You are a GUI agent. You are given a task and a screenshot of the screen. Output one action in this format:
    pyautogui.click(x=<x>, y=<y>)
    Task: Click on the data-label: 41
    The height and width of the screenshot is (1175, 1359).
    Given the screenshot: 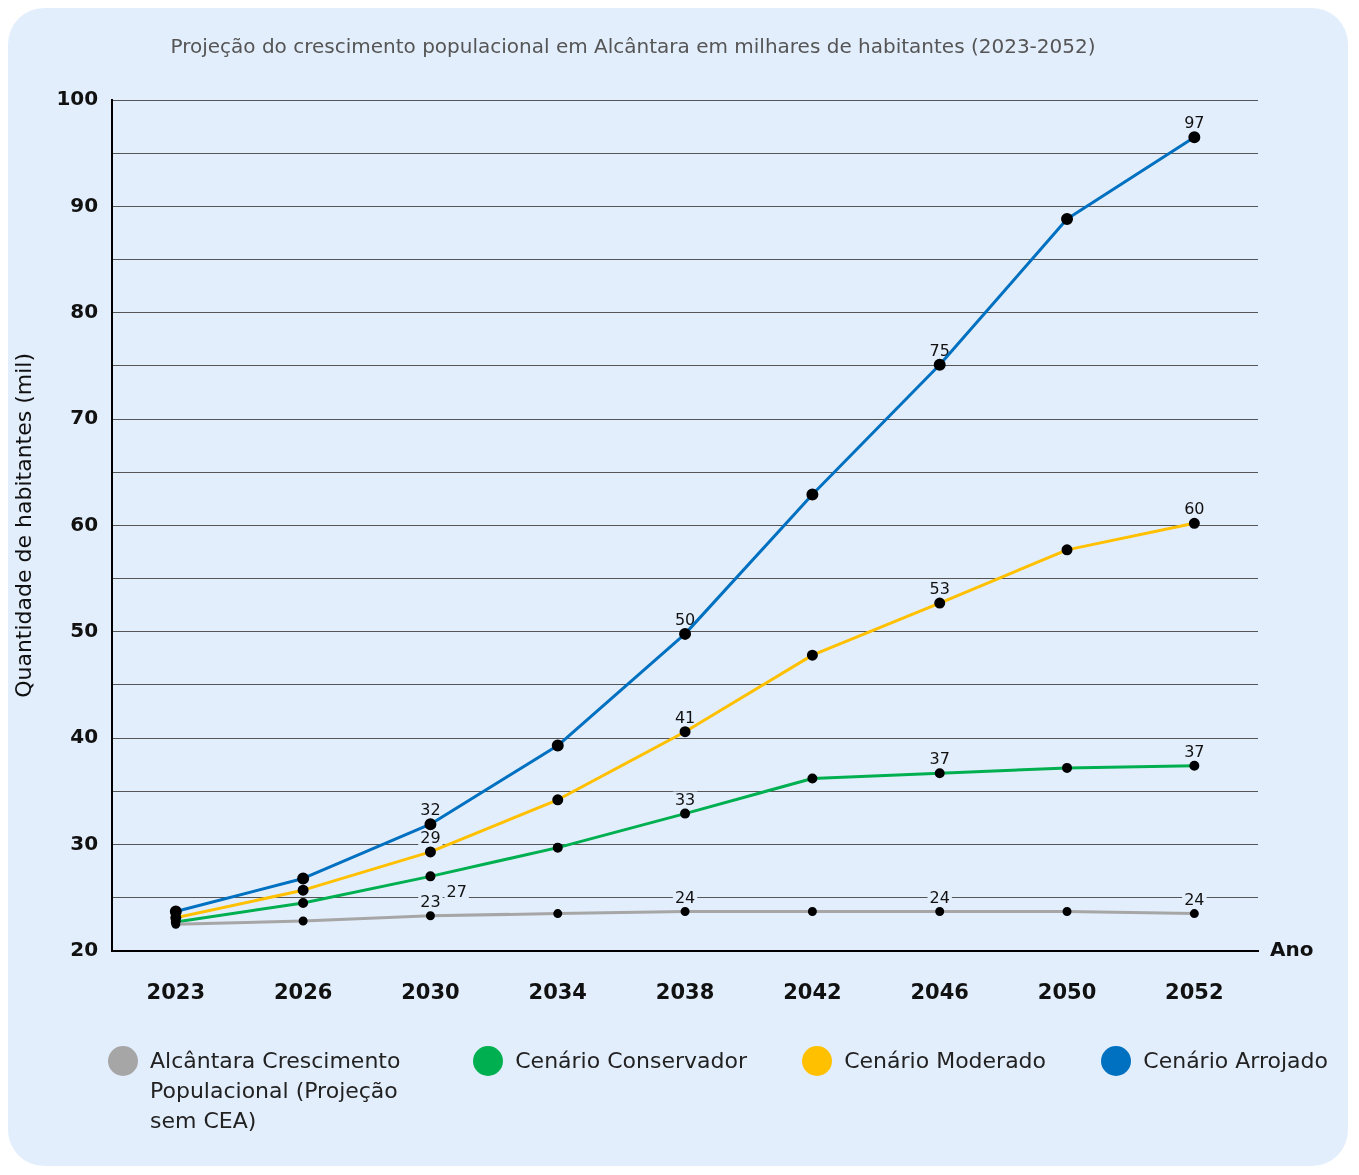 What is the action you would take?
    pyautogui.click(x=685, y=717)
    